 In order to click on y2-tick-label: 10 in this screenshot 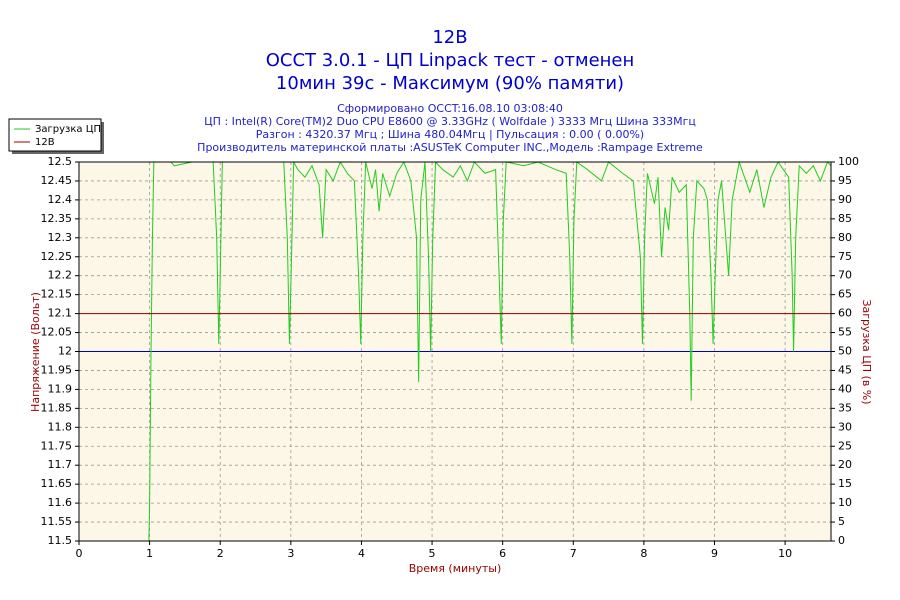, I will do `click(845, 502)`.